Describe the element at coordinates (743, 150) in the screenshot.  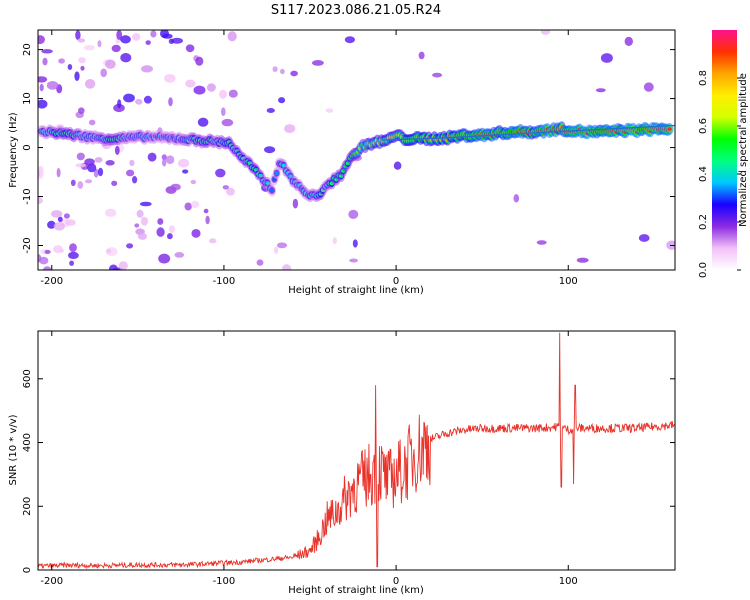
I see `colorbar-label: Normalized spectral amplitude` at that location.